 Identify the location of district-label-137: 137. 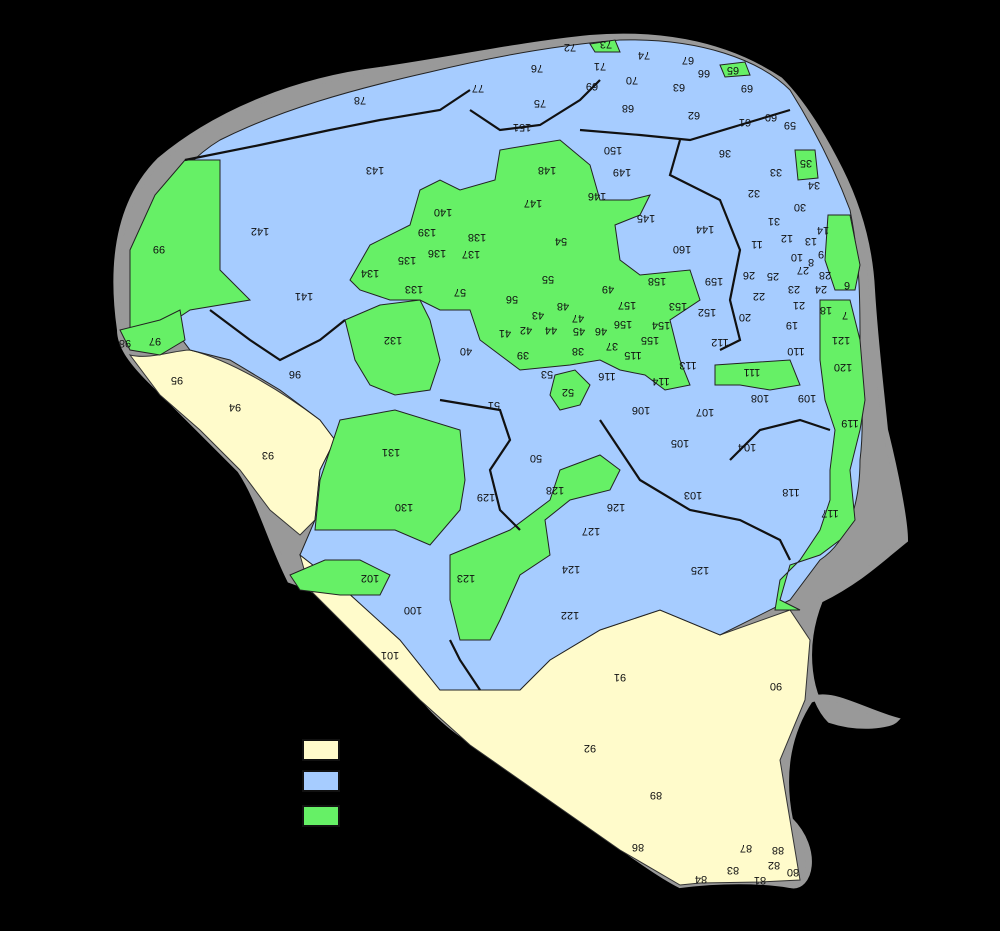
(471, 254).